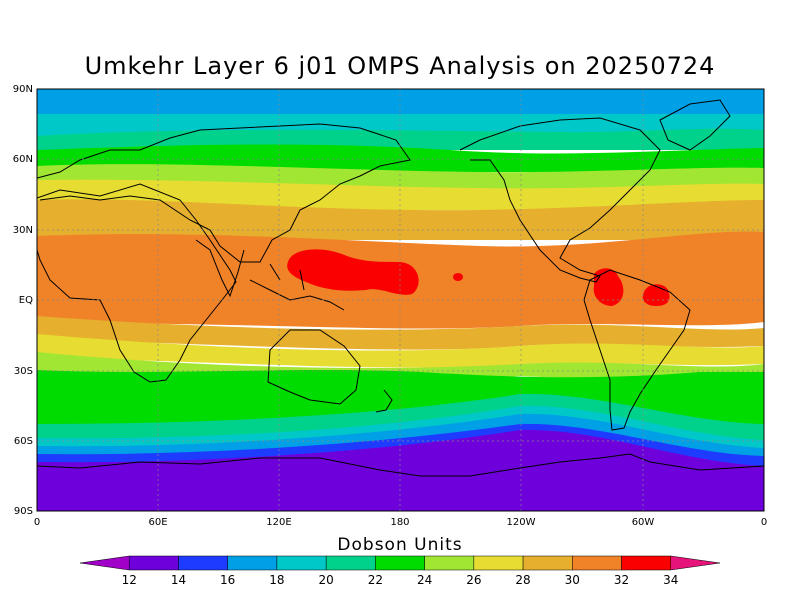  What do you see at coordinates (572, 580) in the screenshot?
I see `colorbar-tick-label: 30` at bounding box center [572, 580].